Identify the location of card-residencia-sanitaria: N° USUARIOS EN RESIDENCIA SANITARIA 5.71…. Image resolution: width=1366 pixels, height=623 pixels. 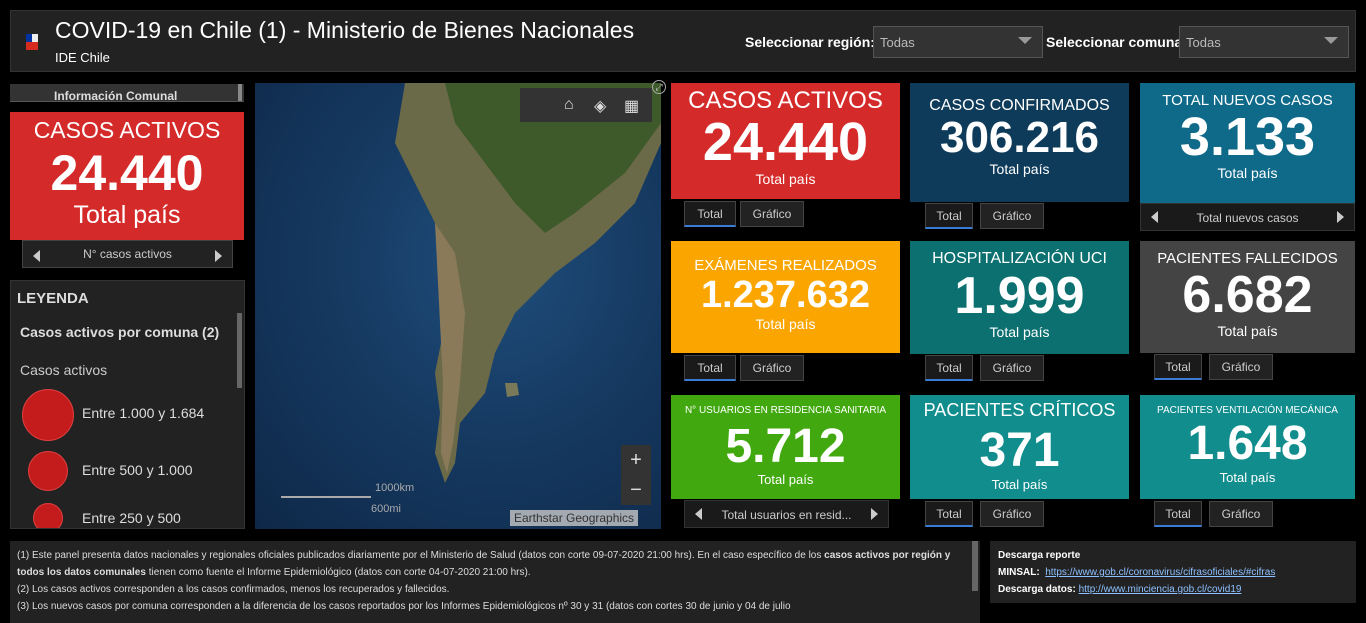
(785, 447).